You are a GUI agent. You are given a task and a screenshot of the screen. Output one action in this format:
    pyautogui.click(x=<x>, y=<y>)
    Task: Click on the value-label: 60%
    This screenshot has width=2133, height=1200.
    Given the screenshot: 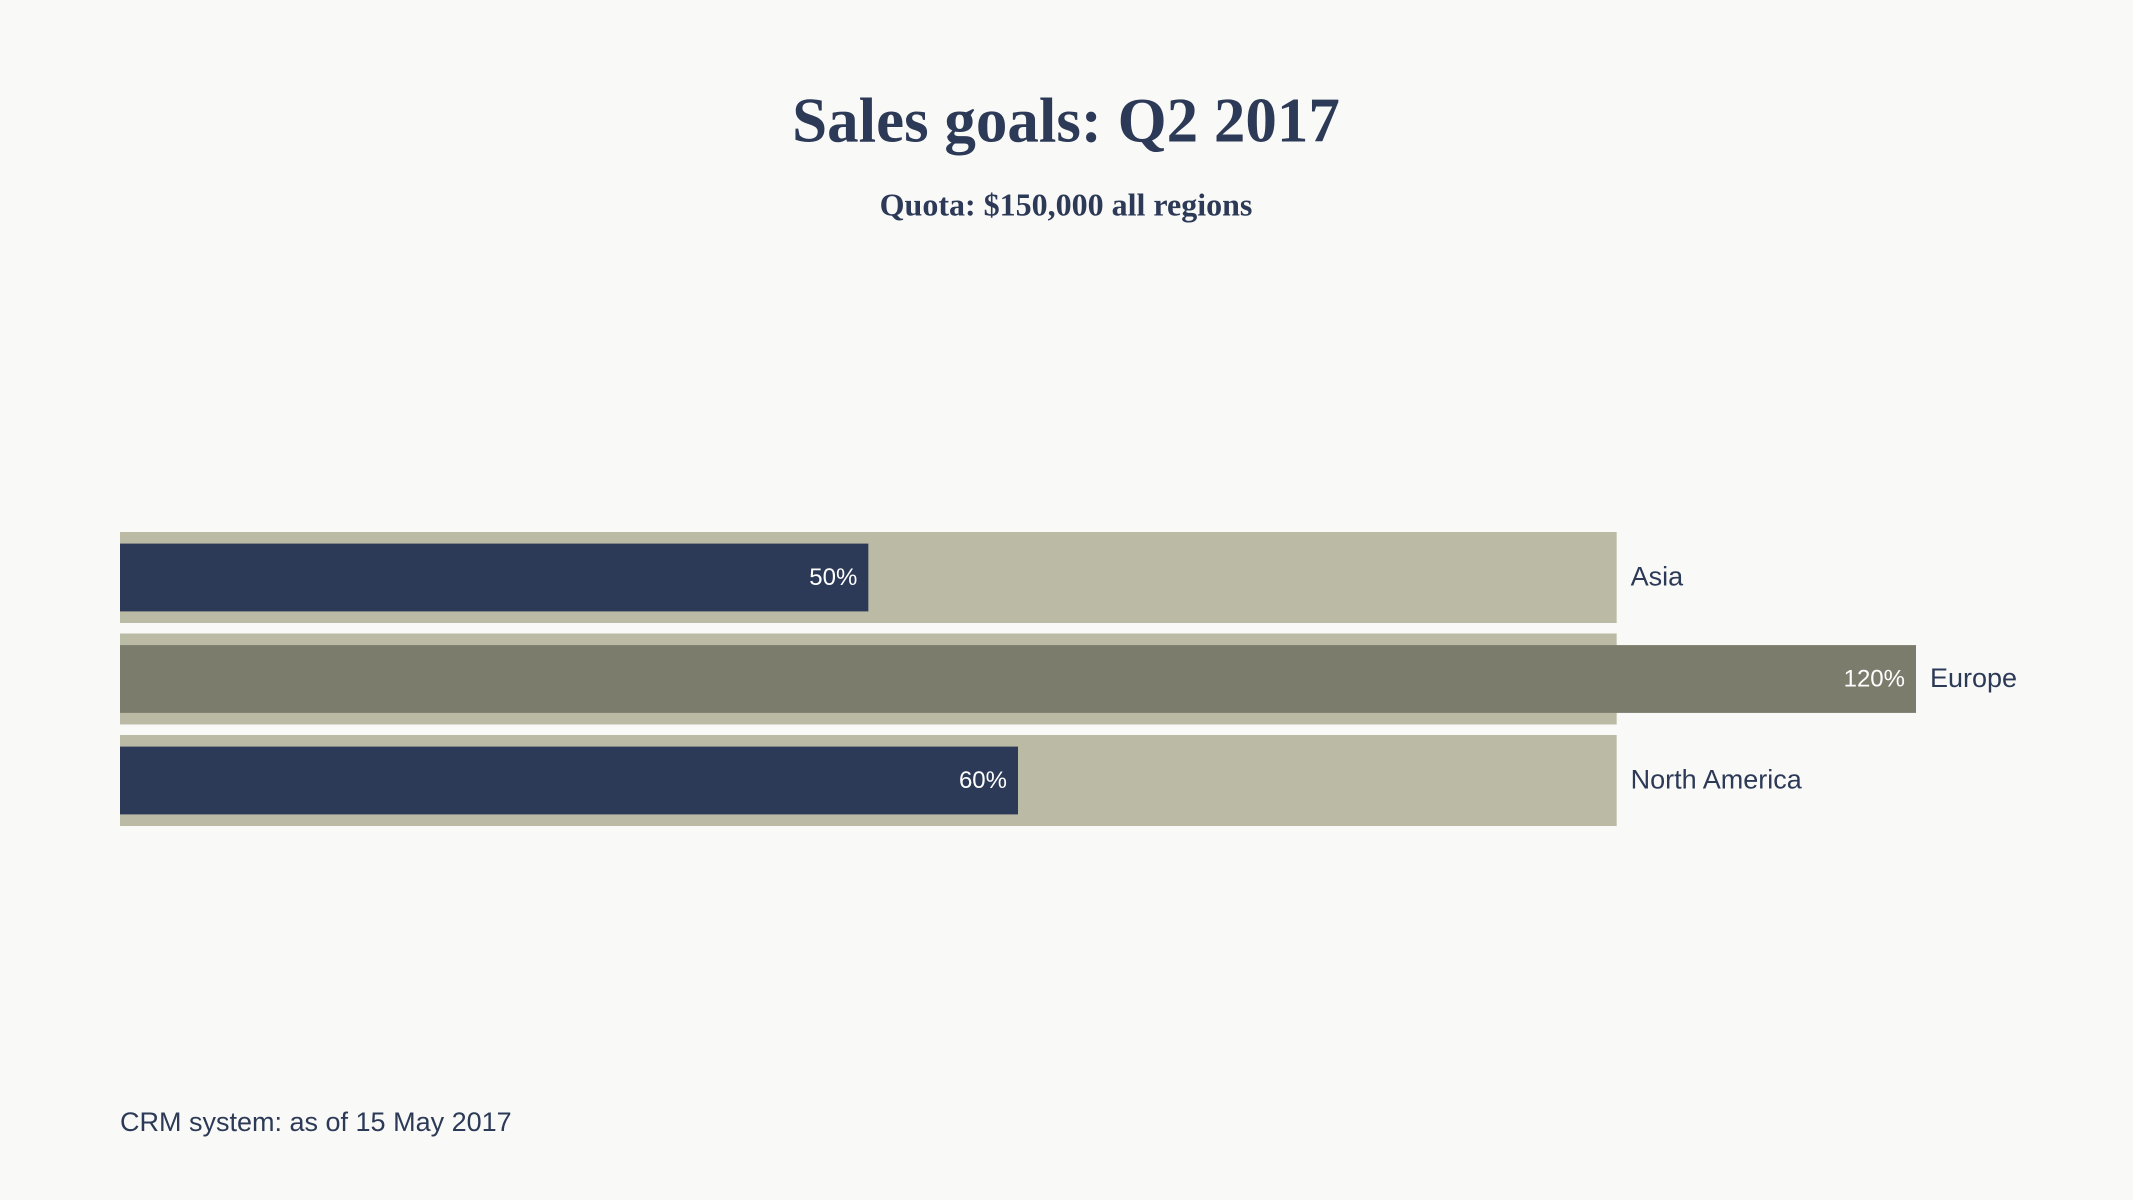 What is the action you would take?
    pyautogui.click(x=983, y=780)
    